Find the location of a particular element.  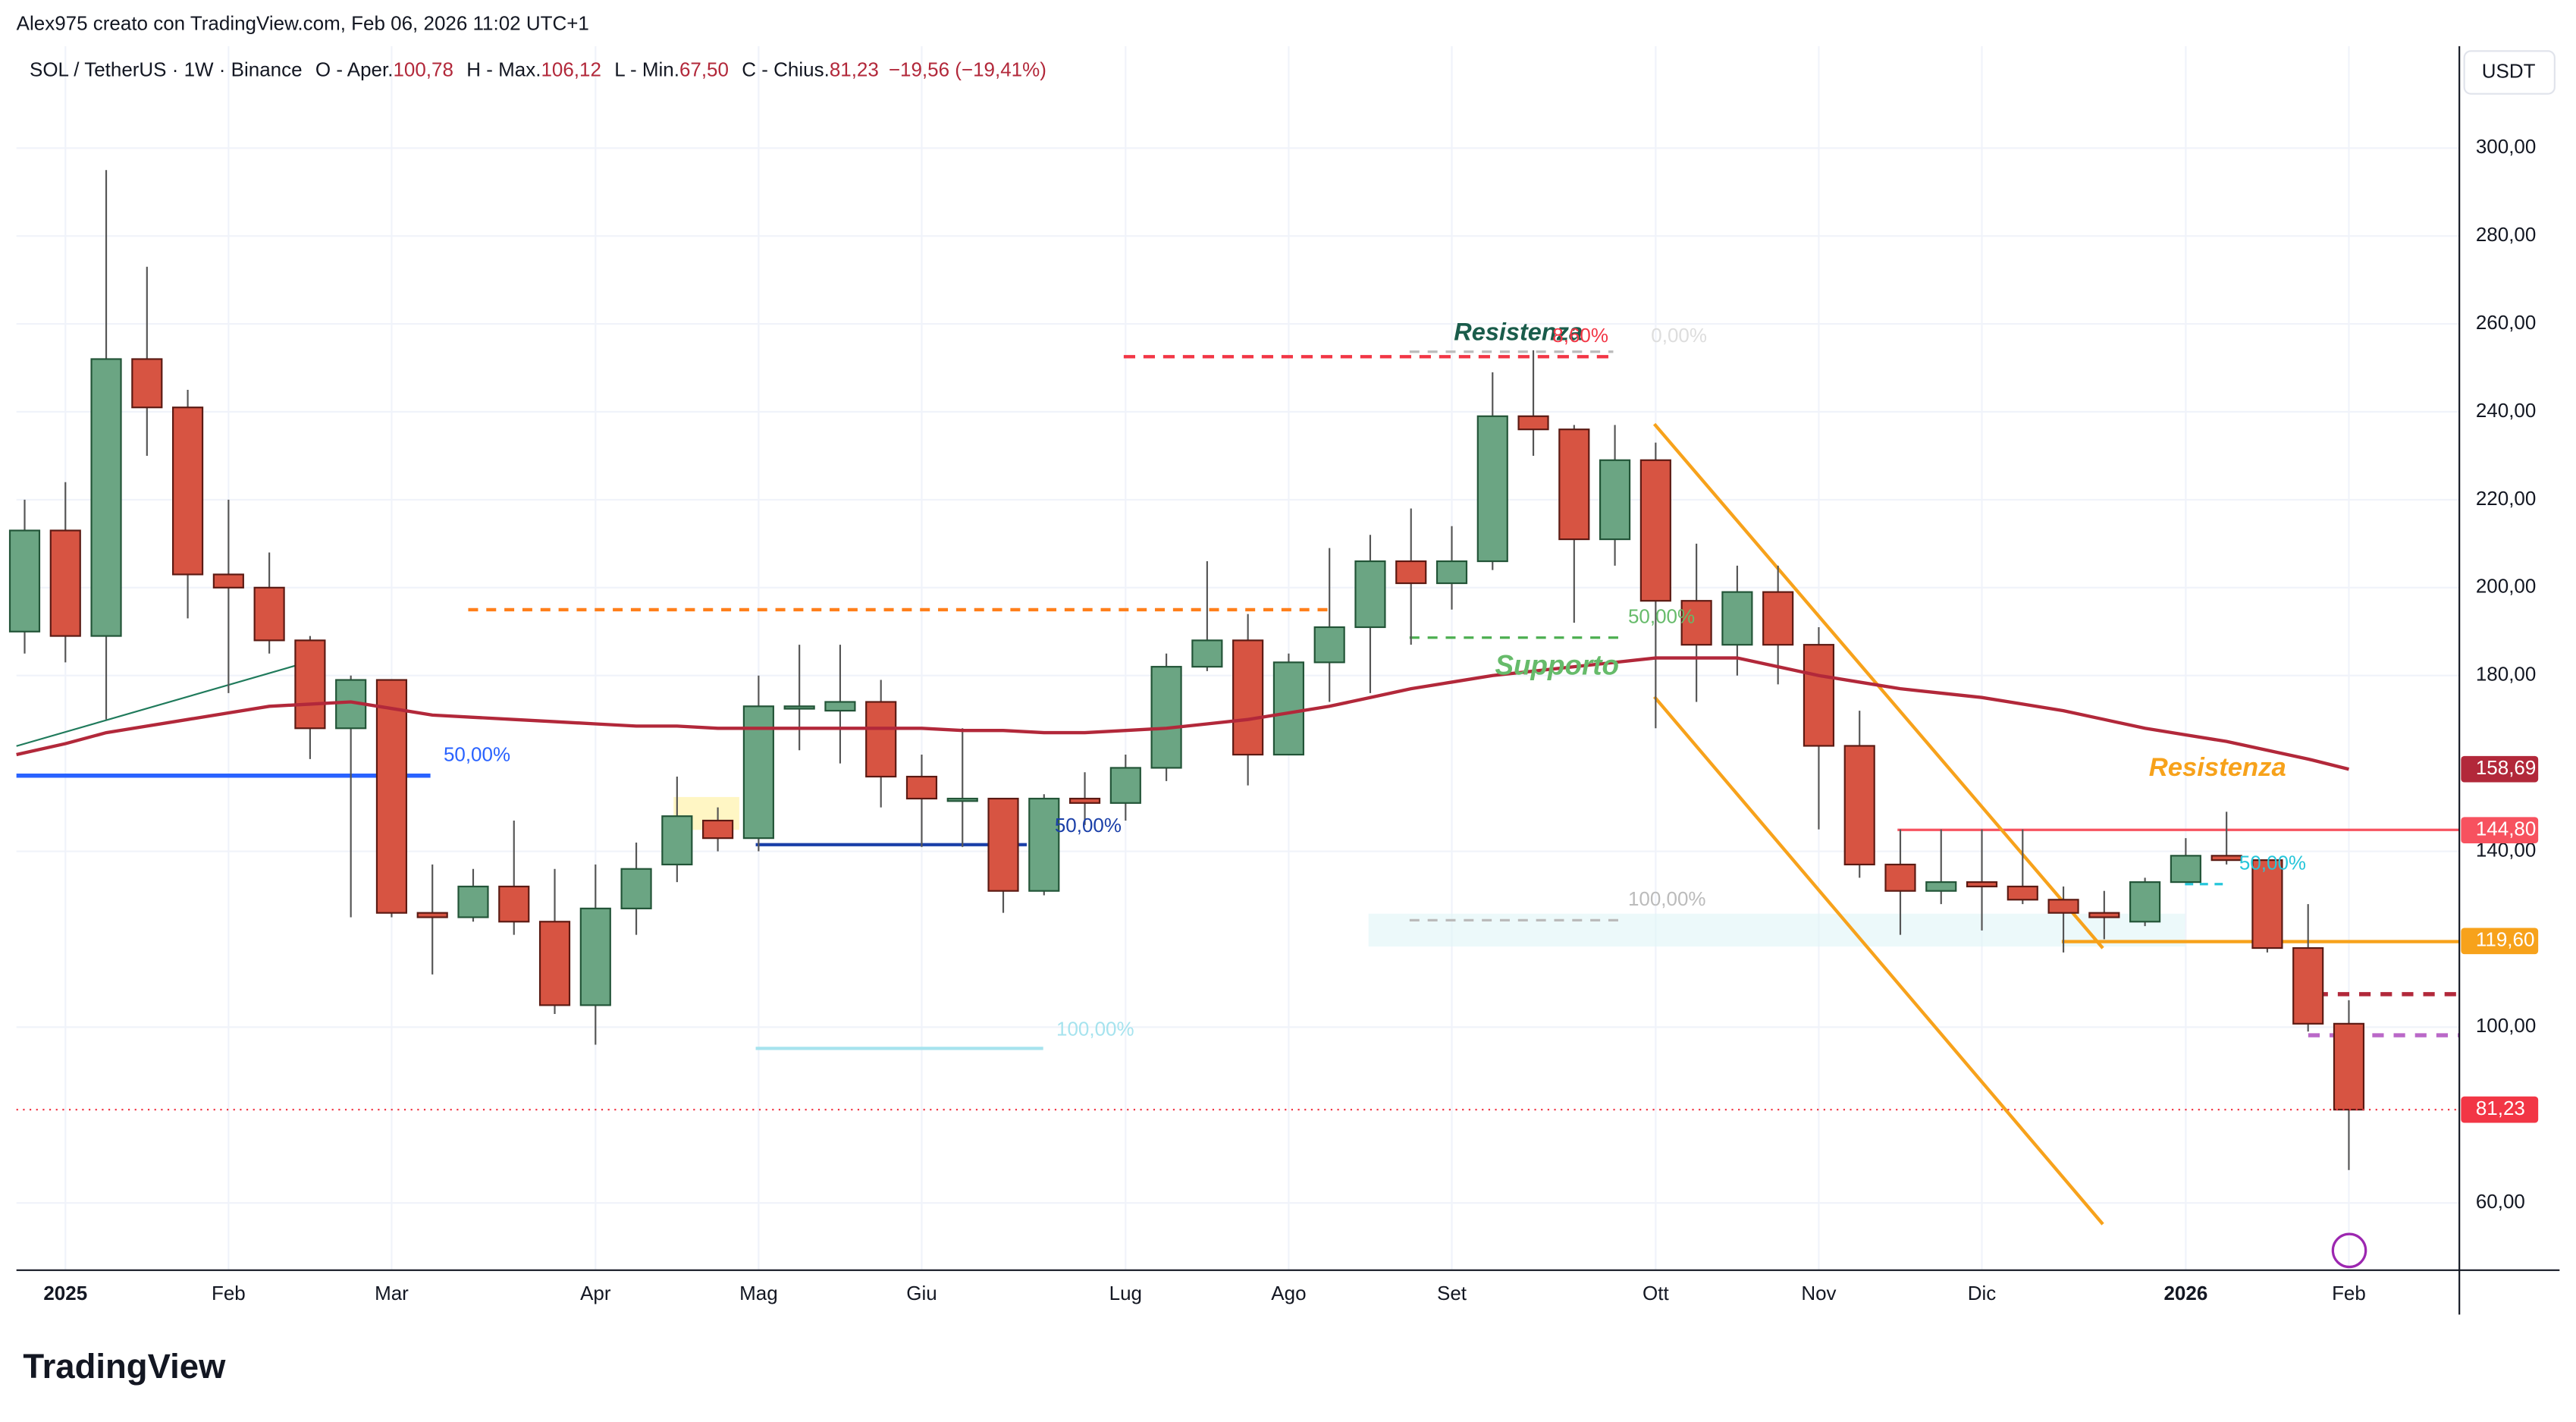

fib-label: 8,60% is located at coordinates (1580, 335).